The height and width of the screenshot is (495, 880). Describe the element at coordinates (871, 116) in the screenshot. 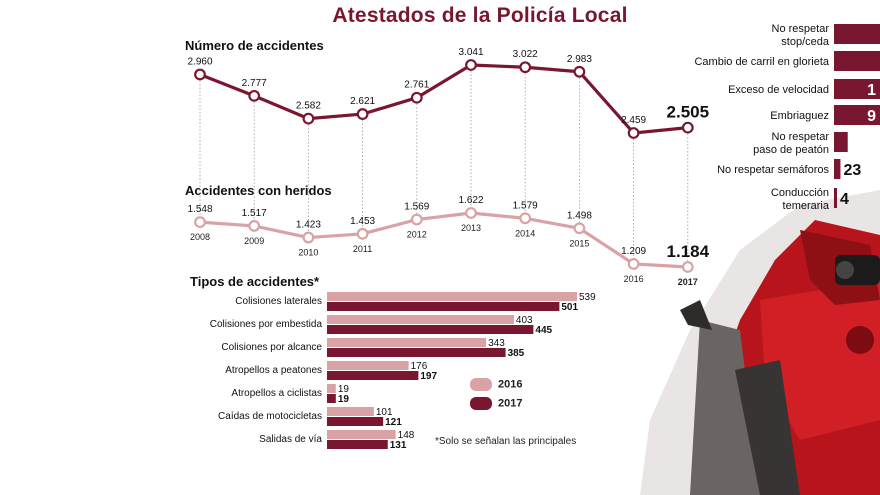

I see `cause-value-3: 9` at that location.